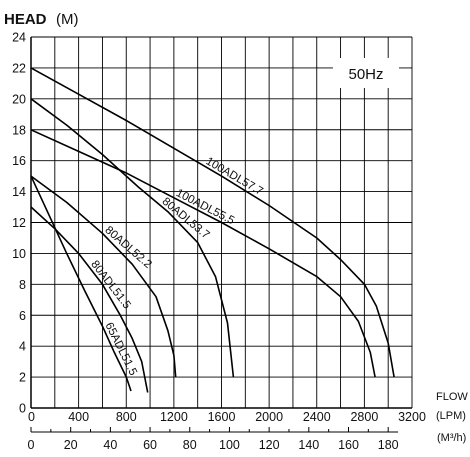 The width and height of the screenshot is (470, 457). What do you see at coordinates (19, 254) in the screenshot?
I see `y-tick-label: 10` at bounding box center [19, 254].